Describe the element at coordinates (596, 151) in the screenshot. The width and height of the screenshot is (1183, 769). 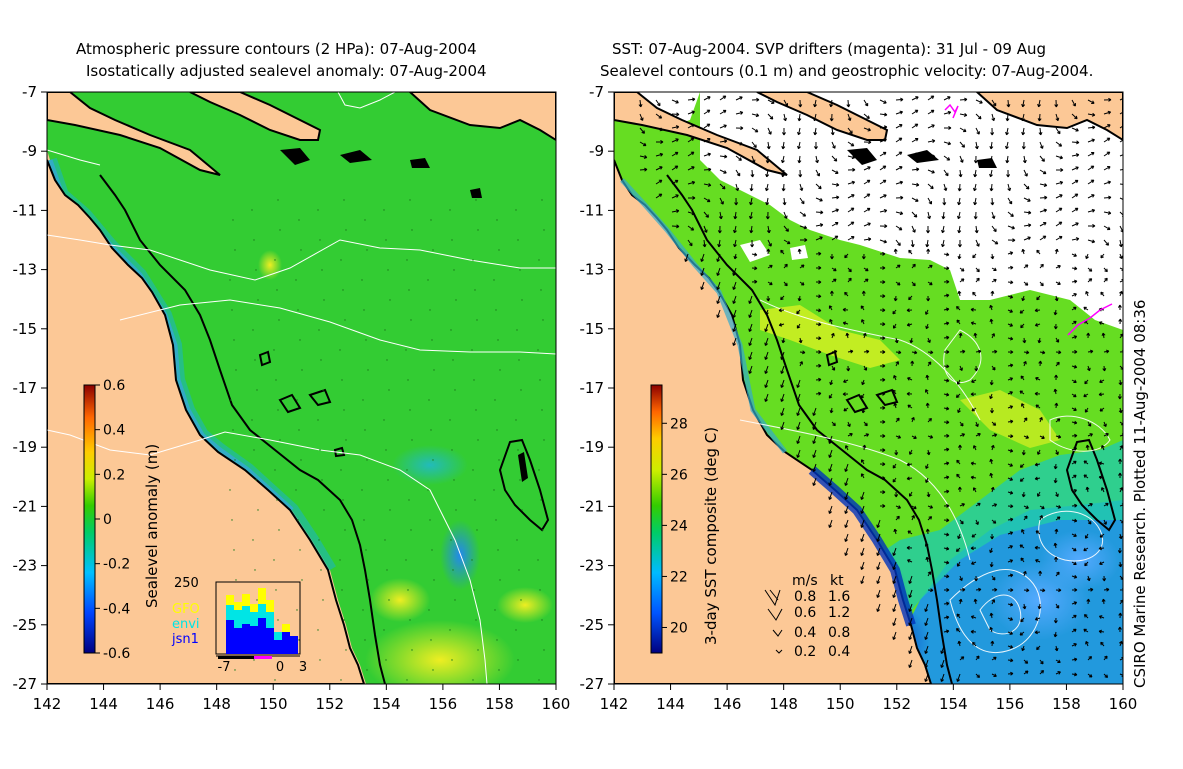
I see `y-tick-label: -9` at that location.